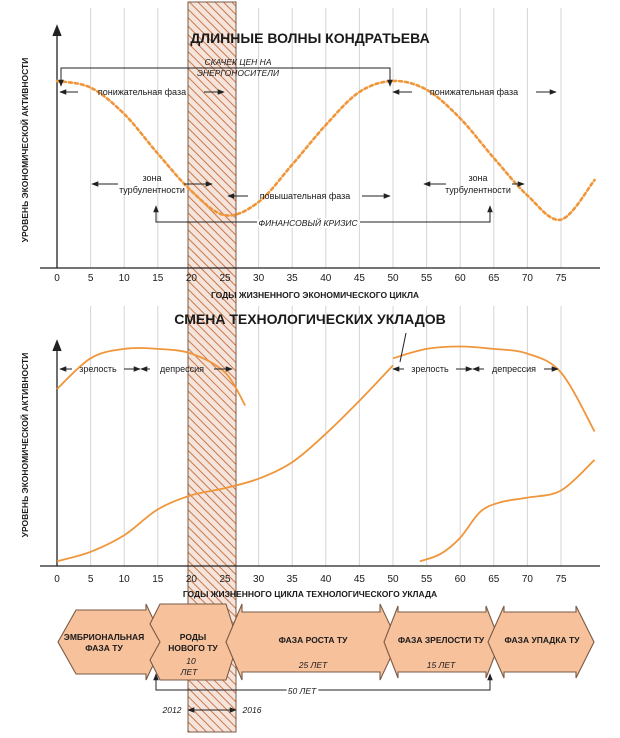 The height and width of the screenshot is (738, 620). Describe the element at coordinates (478, 190) in the screenshot. I see `turbulence-2-label-line2: турбулентности` at that location.